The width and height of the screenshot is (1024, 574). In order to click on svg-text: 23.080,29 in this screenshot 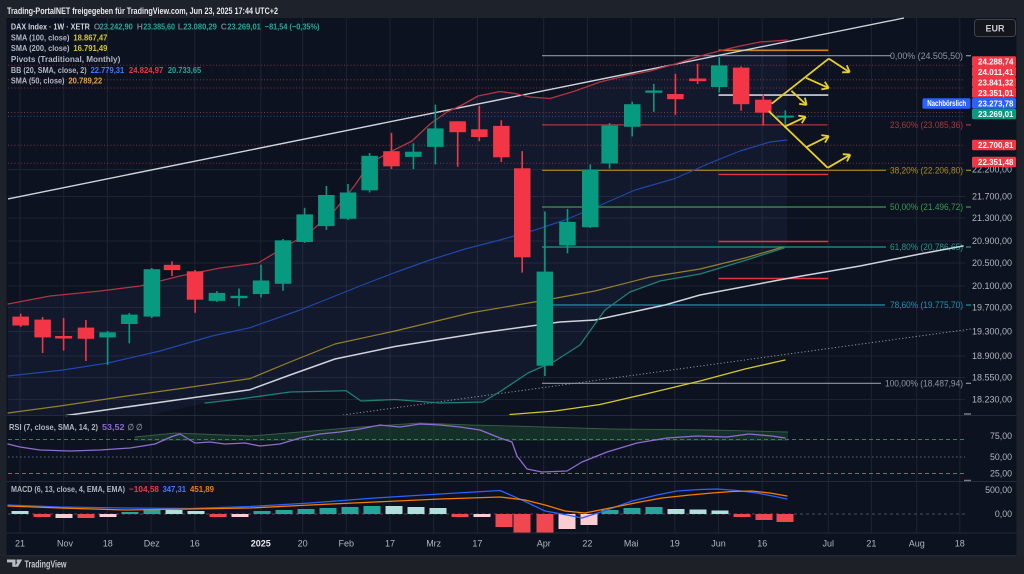, I will do `click(200, 27)`.